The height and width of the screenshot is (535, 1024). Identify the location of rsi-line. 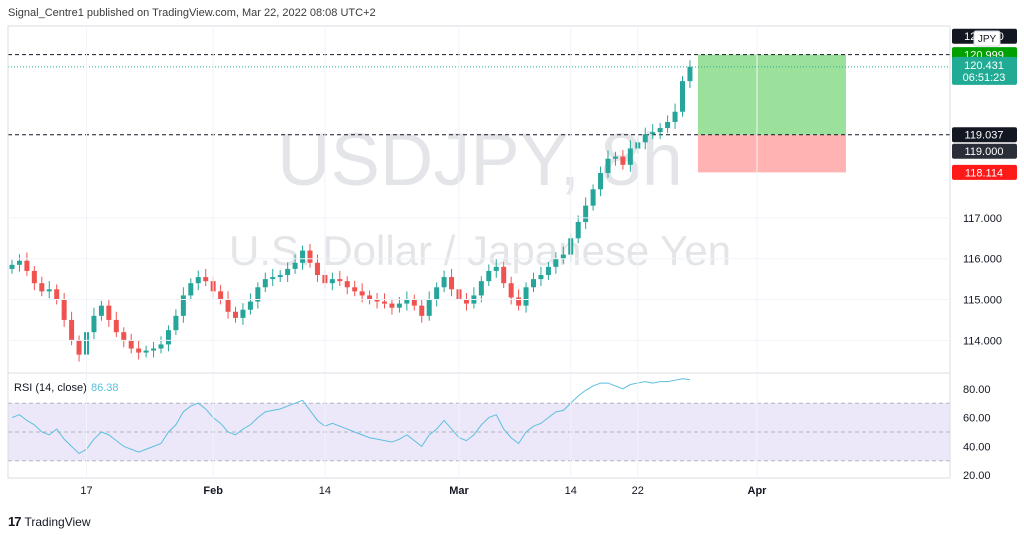
(351, 416).